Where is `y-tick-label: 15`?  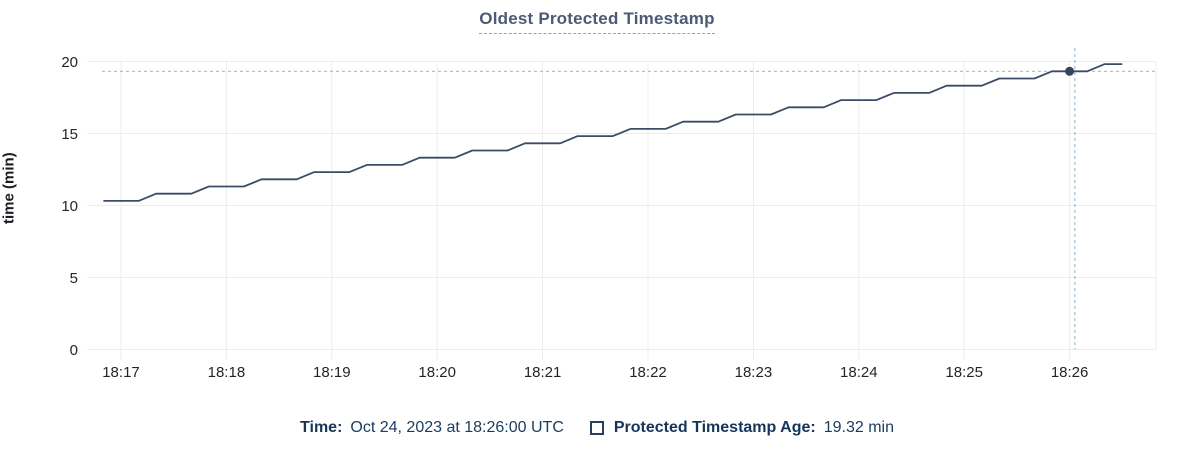 y-tick-label: 15 is located at coordinates (69, 134).